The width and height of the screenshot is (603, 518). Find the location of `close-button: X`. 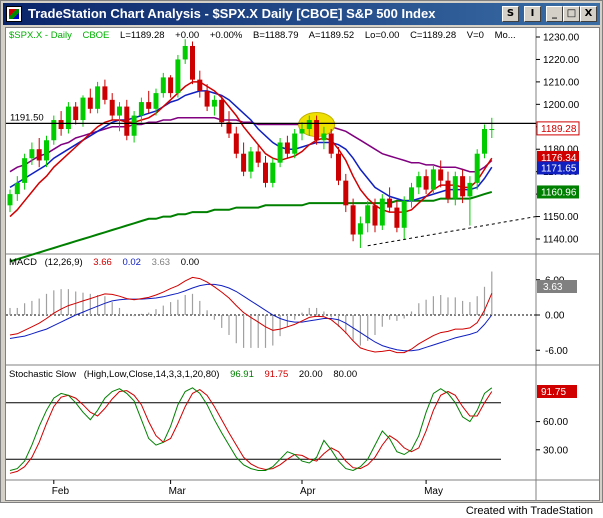

close-button: X is located at coordinates (588, 14).